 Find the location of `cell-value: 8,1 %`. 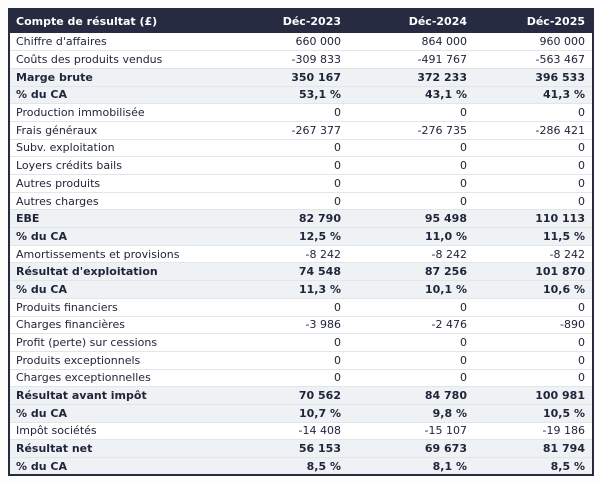

cell-value: 8,1 % is located at coordinates (411, 466).